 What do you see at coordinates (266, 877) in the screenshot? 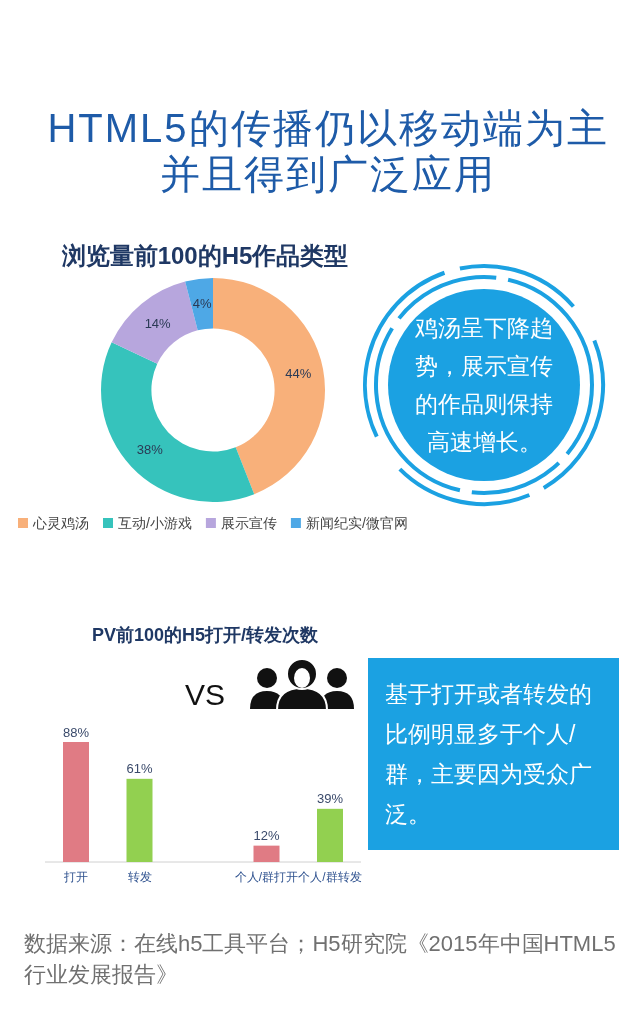
I see `tick-label: 个人/群打开` at bounding box center [266, 877].